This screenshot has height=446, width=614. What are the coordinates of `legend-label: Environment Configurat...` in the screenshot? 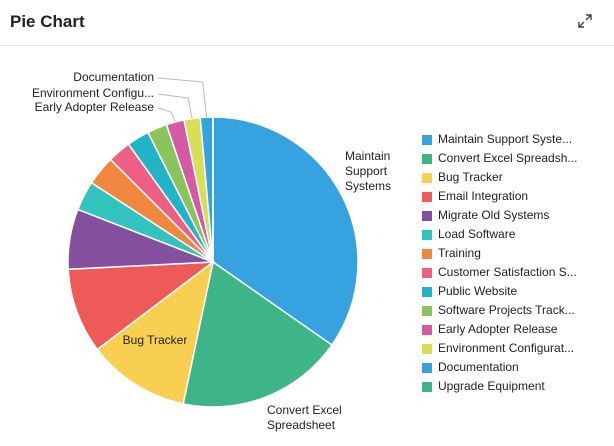 It's located at (506, 348).